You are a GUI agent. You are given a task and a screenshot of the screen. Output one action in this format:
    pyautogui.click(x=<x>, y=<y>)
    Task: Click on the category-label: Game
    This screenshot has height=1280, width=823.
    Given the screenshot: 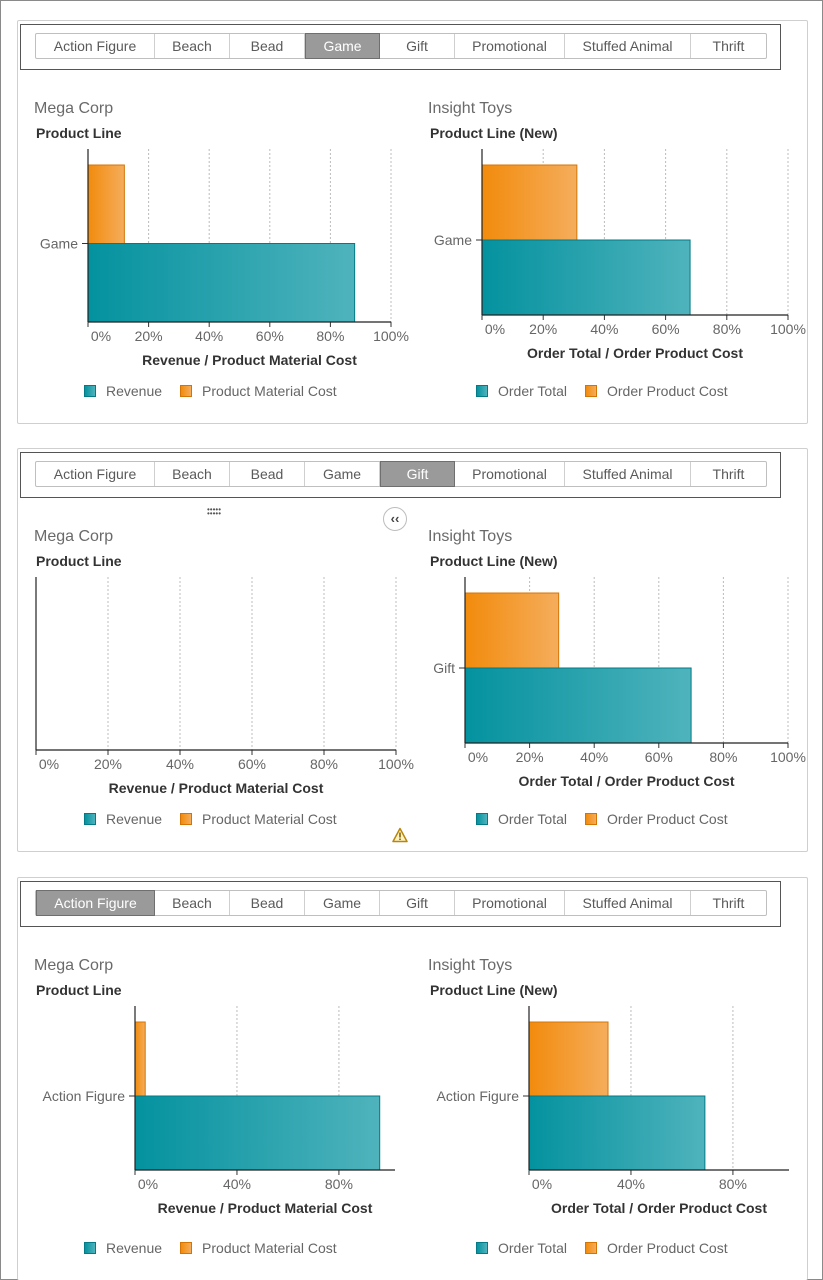 What is the action you would take?
    pyautogui.click(x=59, y=244)
    